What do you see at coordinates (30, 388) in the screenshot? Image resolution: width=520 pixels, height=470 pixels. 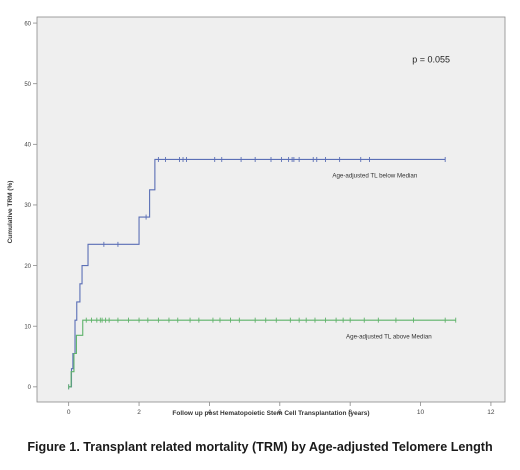 I see `y-tick-label-0: 0` at bounding box center [30, 388].